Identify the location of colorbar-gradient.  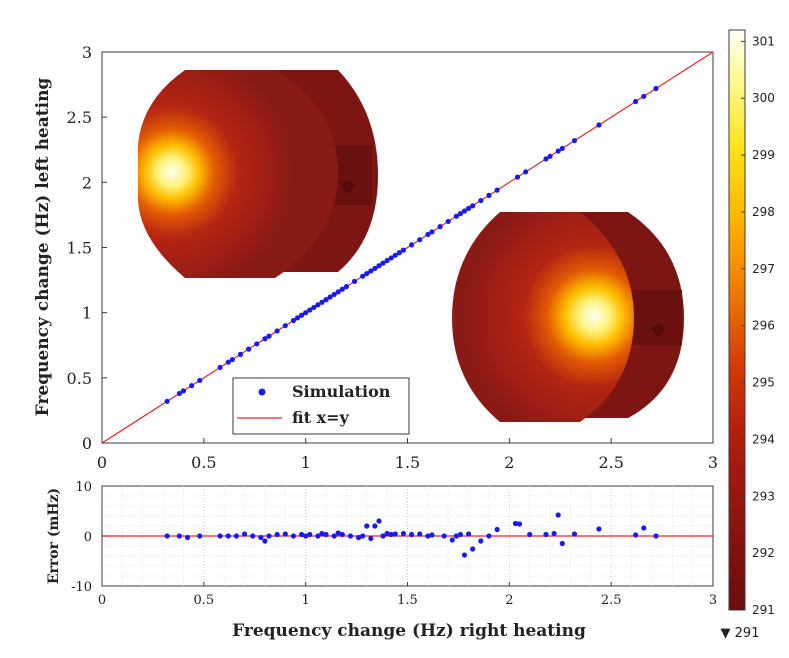
(737, 320).